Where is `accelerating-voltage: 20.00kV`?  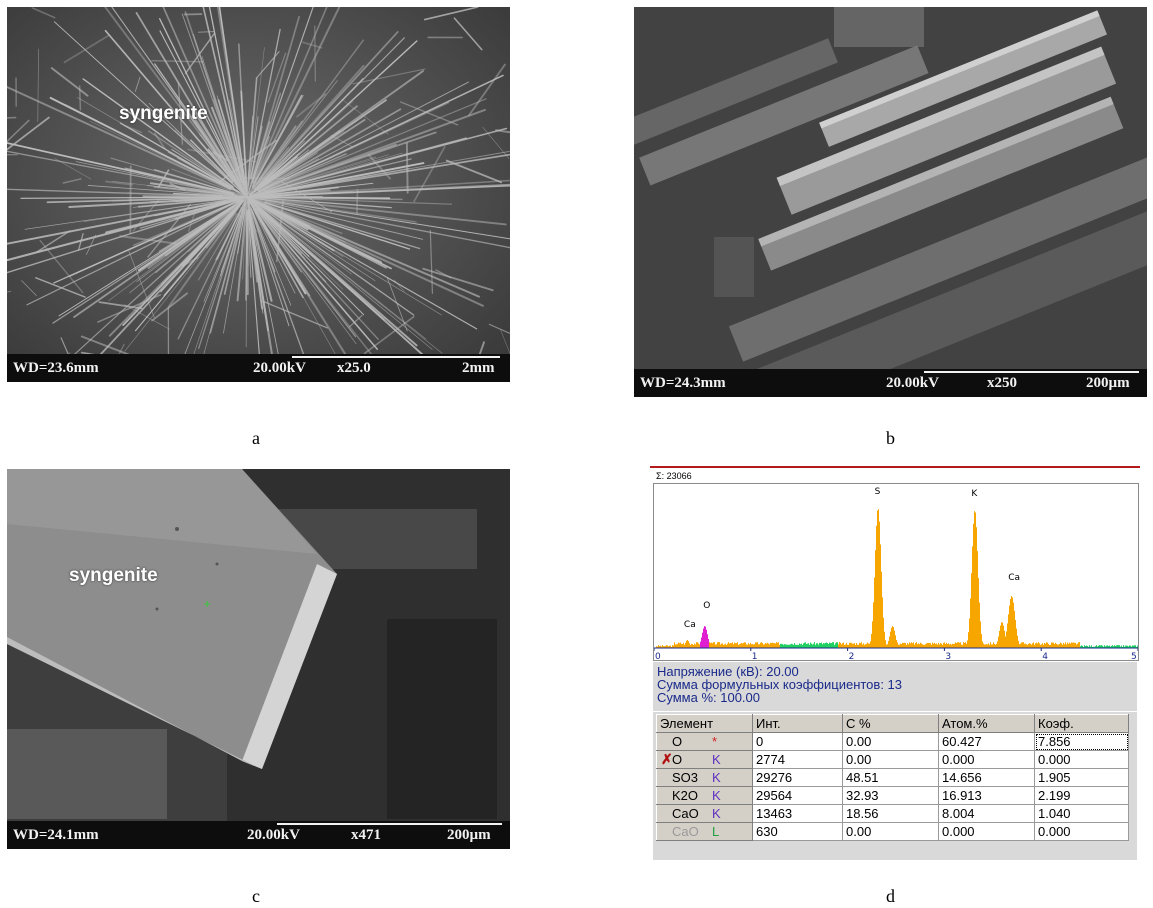
accelerating-voltage: 20.00kV is located at coordinates (273, 835).